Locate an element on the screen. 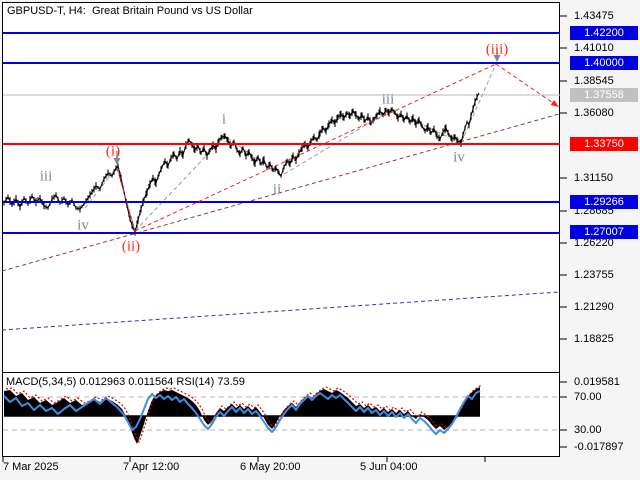 The image size is (640, 480). macd-signal-line is located at coordinates (244, 414).